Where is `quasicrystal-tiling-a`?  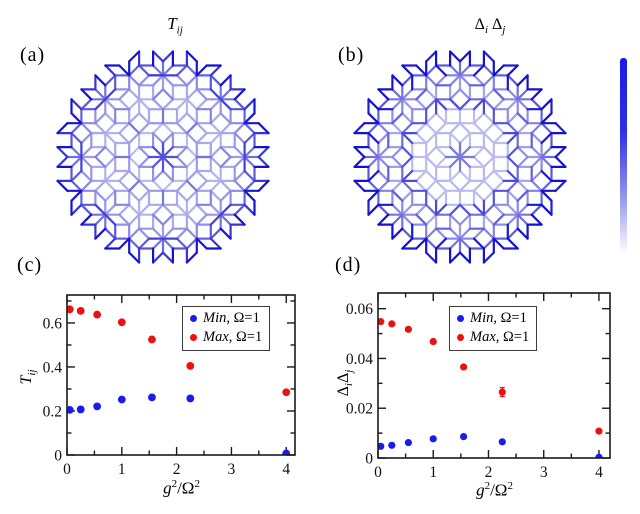 quasicrystal-tiling-a is located at coordinates (163, 157).